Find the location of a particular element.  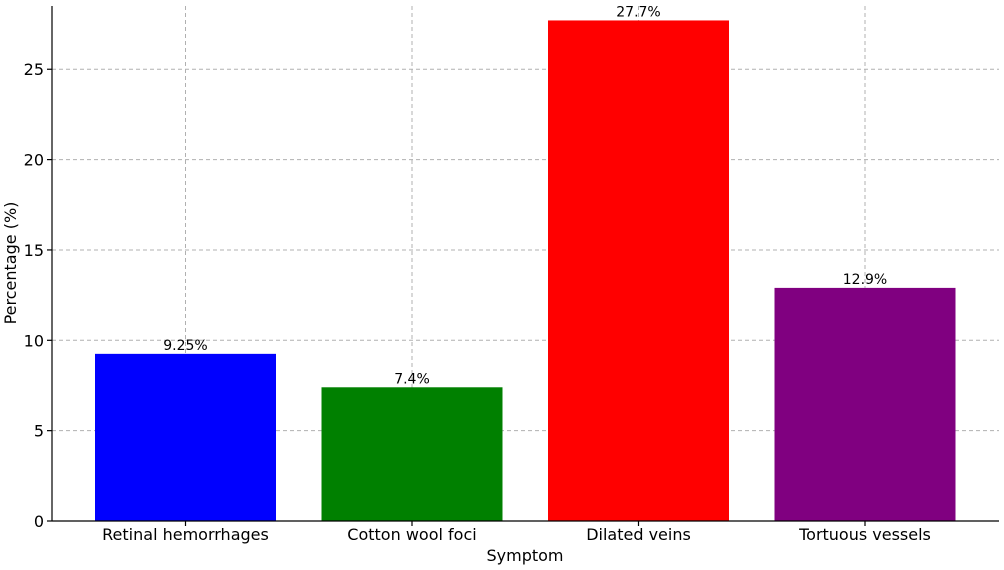

x-tick-label: Cotton wool foci is located at coordinates (411, 534).